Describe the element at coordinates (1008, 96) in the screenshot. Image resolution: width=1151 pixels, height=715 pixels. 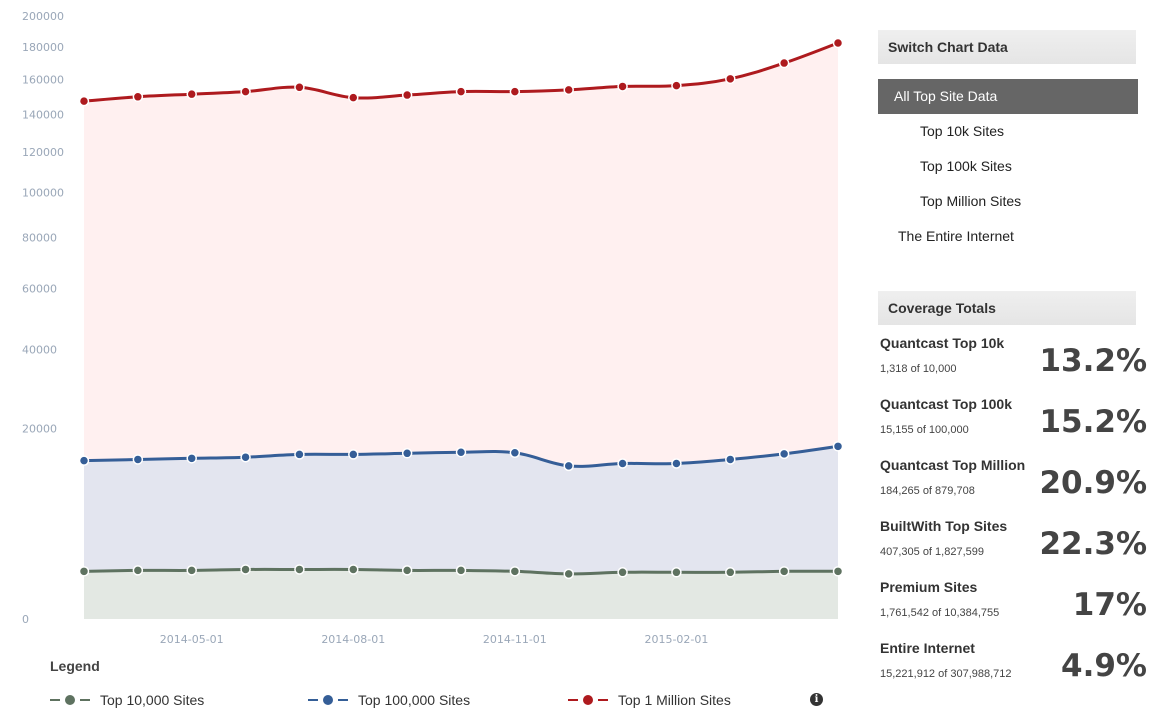
I see `switch-item-all-top-site-data: All Top Site Data` at that location.